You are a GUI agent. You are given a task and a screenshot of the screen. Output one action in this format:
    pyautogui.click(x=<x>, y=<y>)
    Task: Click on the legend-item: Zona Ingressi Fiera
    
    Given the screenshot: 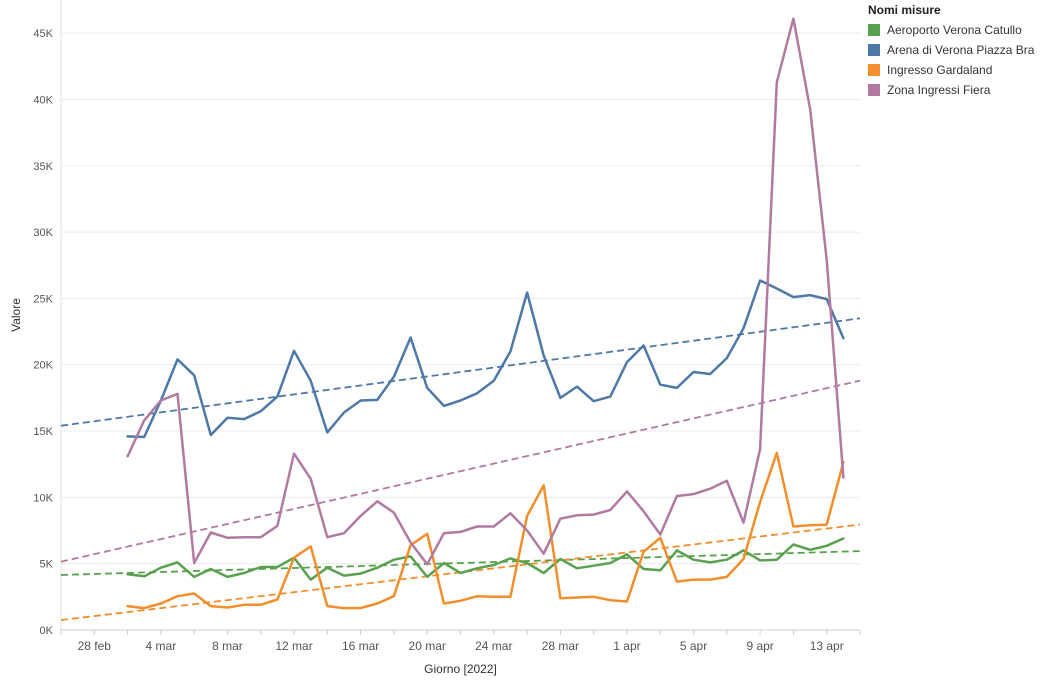 What is the action you would take?
    pyautogui.click(x=958, y=90)
    